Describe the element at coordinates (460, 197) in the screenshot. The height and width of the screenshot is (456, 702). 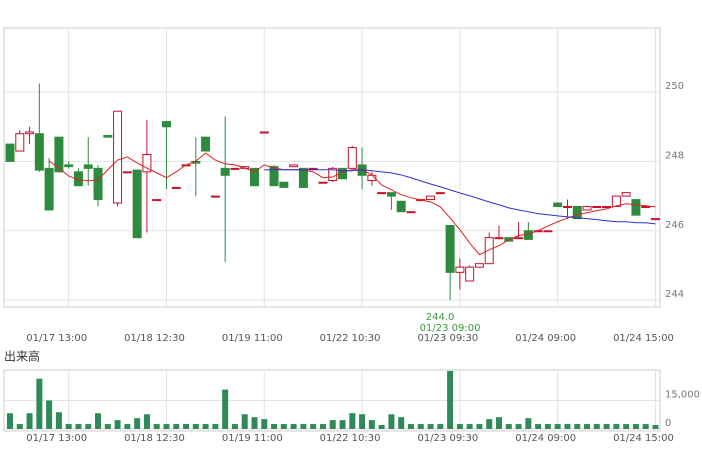
I see `moving-average-line` at that location.